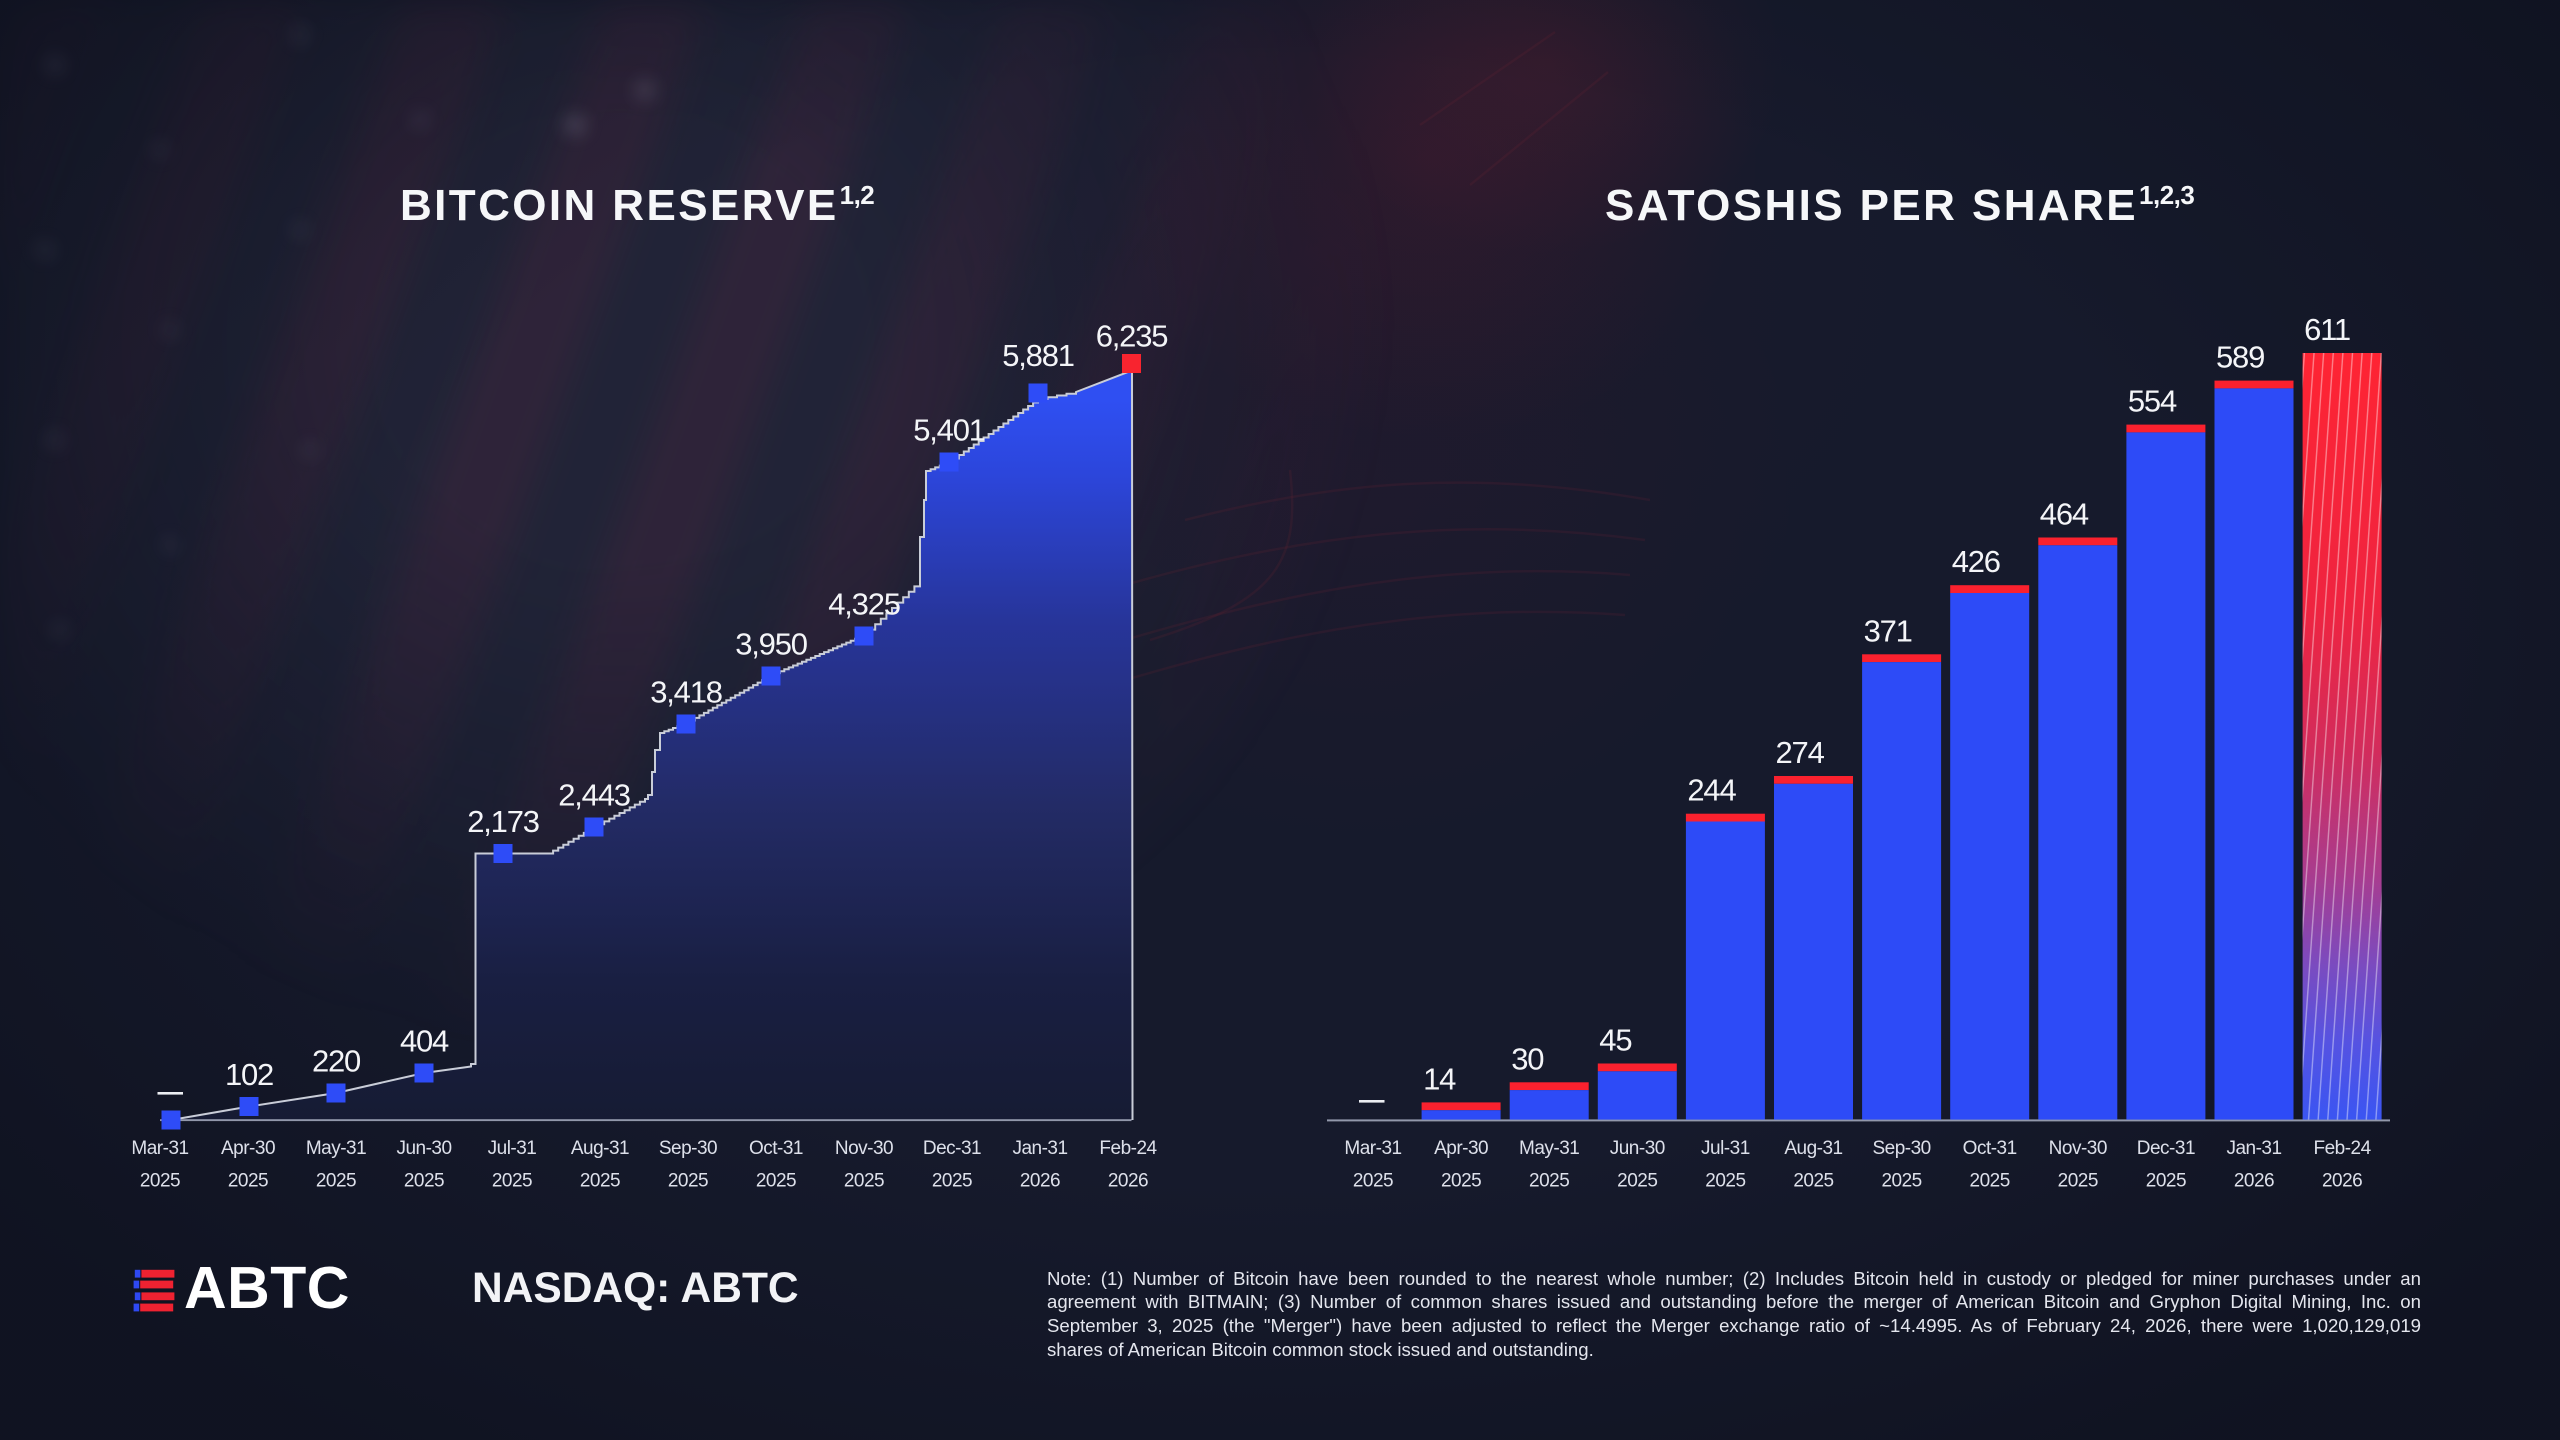  What do you see at coordinates (1888, 630) in the screenshot?
I see `svg-text: 371` at bounding box center [1888, 630].